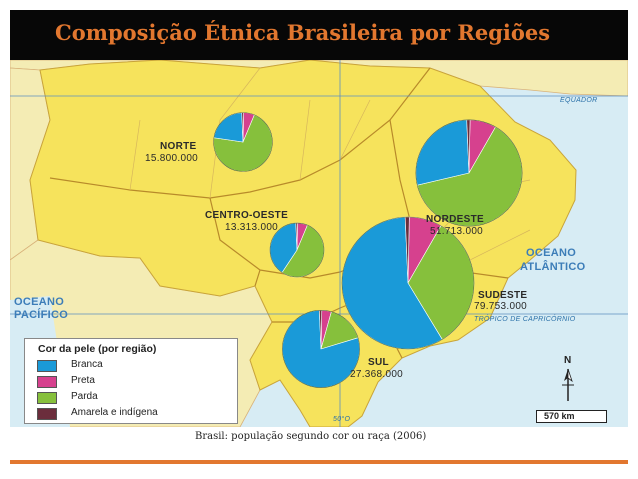 The image size is (638, 479). What do you see at coordinates (525, 319) in the screenshot?
I see `tropic-label: TRÓPICO DE CAPRICÓRNIO` at bounding box center [525, 319].